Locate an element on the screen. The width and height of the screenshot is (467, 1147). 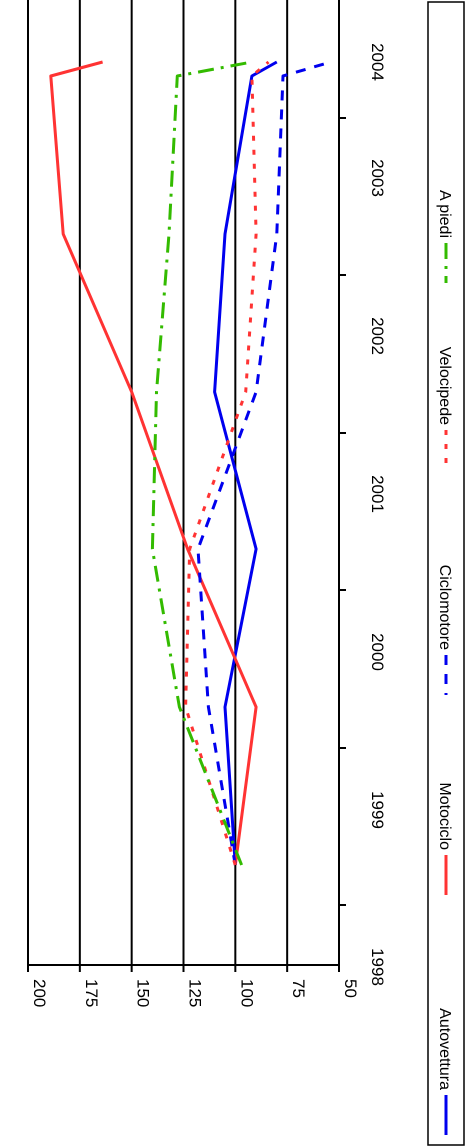
legend-label: Ciclomotore is located at coordinates (444, 607).